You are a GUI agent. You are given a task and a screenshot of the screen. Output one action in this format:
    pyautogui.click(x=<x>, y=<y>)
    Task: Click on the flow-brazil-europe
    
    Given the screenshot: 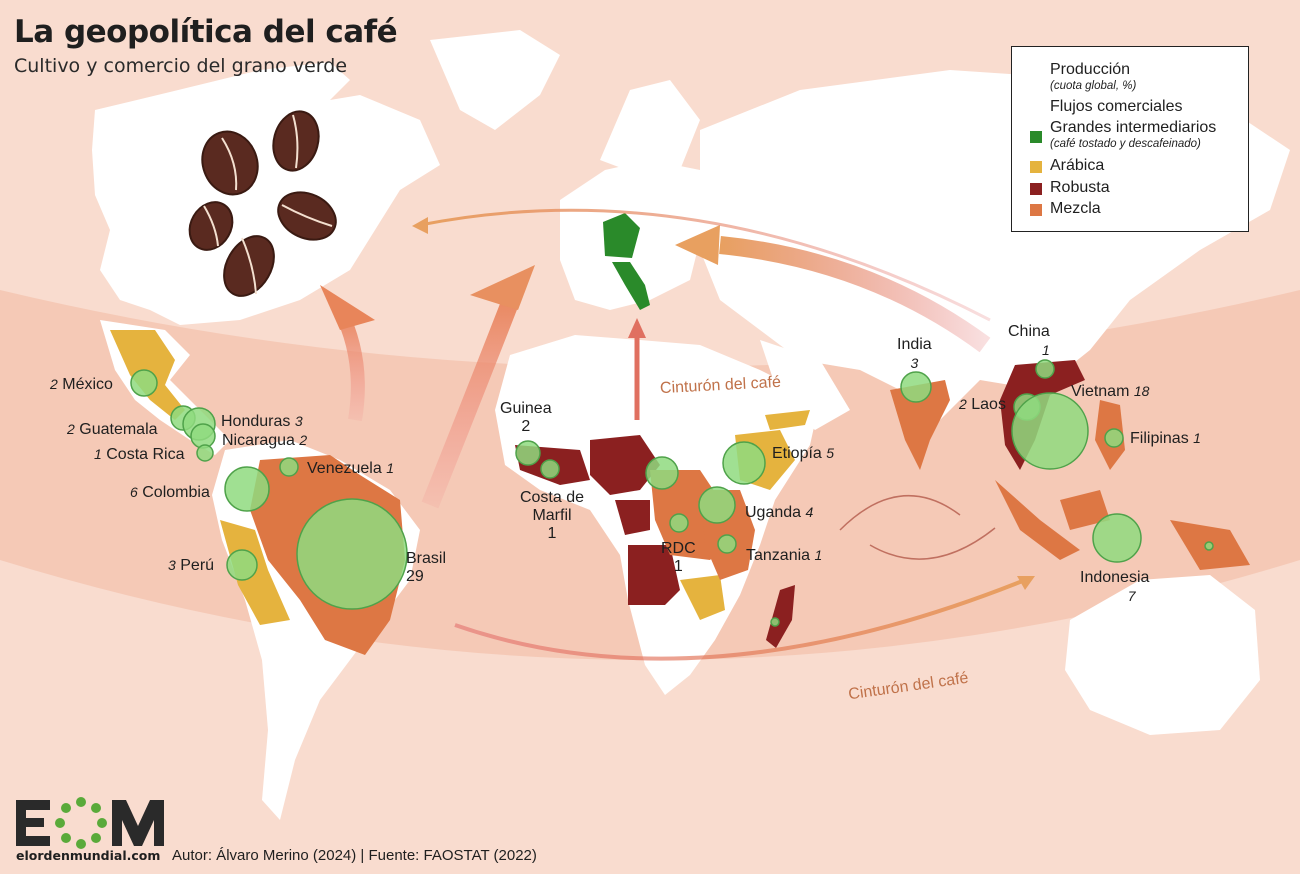 What is the action you would take?
    pyautogui.click(x=472, y=397)
    